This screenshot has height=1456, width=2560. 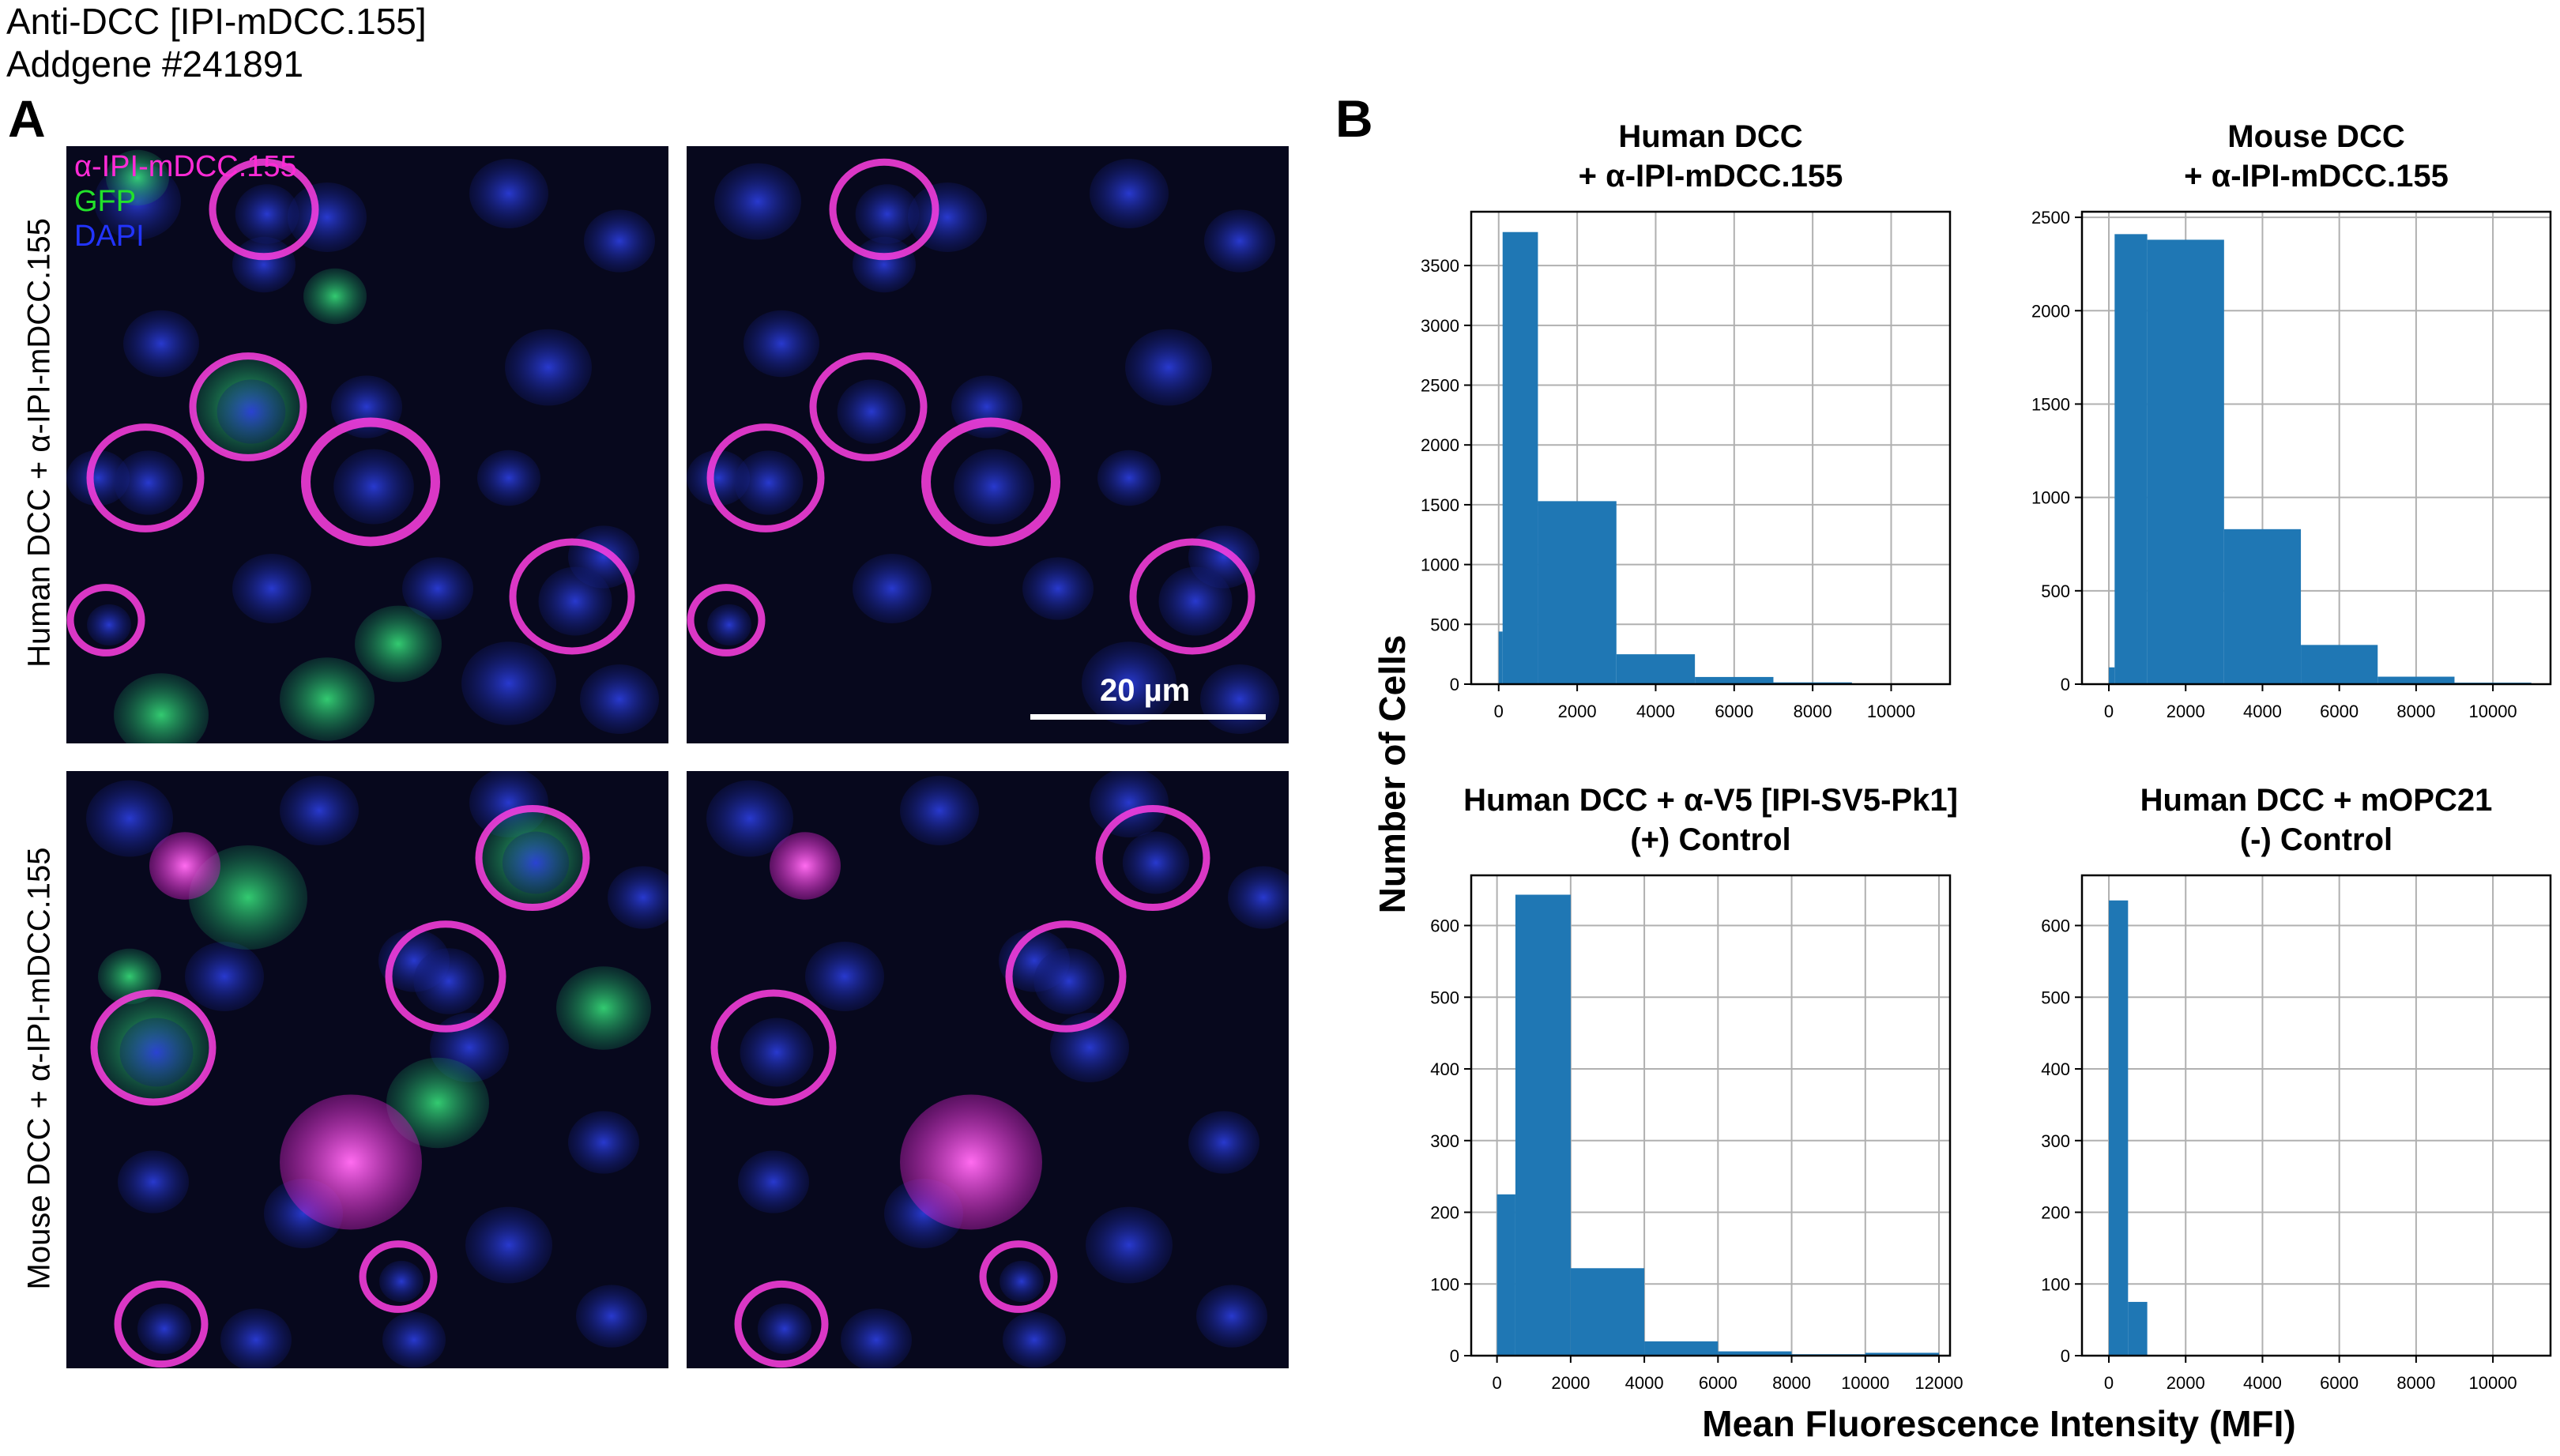 I want to click on y-tick-label: 3500, so click(x=1440, y=266).